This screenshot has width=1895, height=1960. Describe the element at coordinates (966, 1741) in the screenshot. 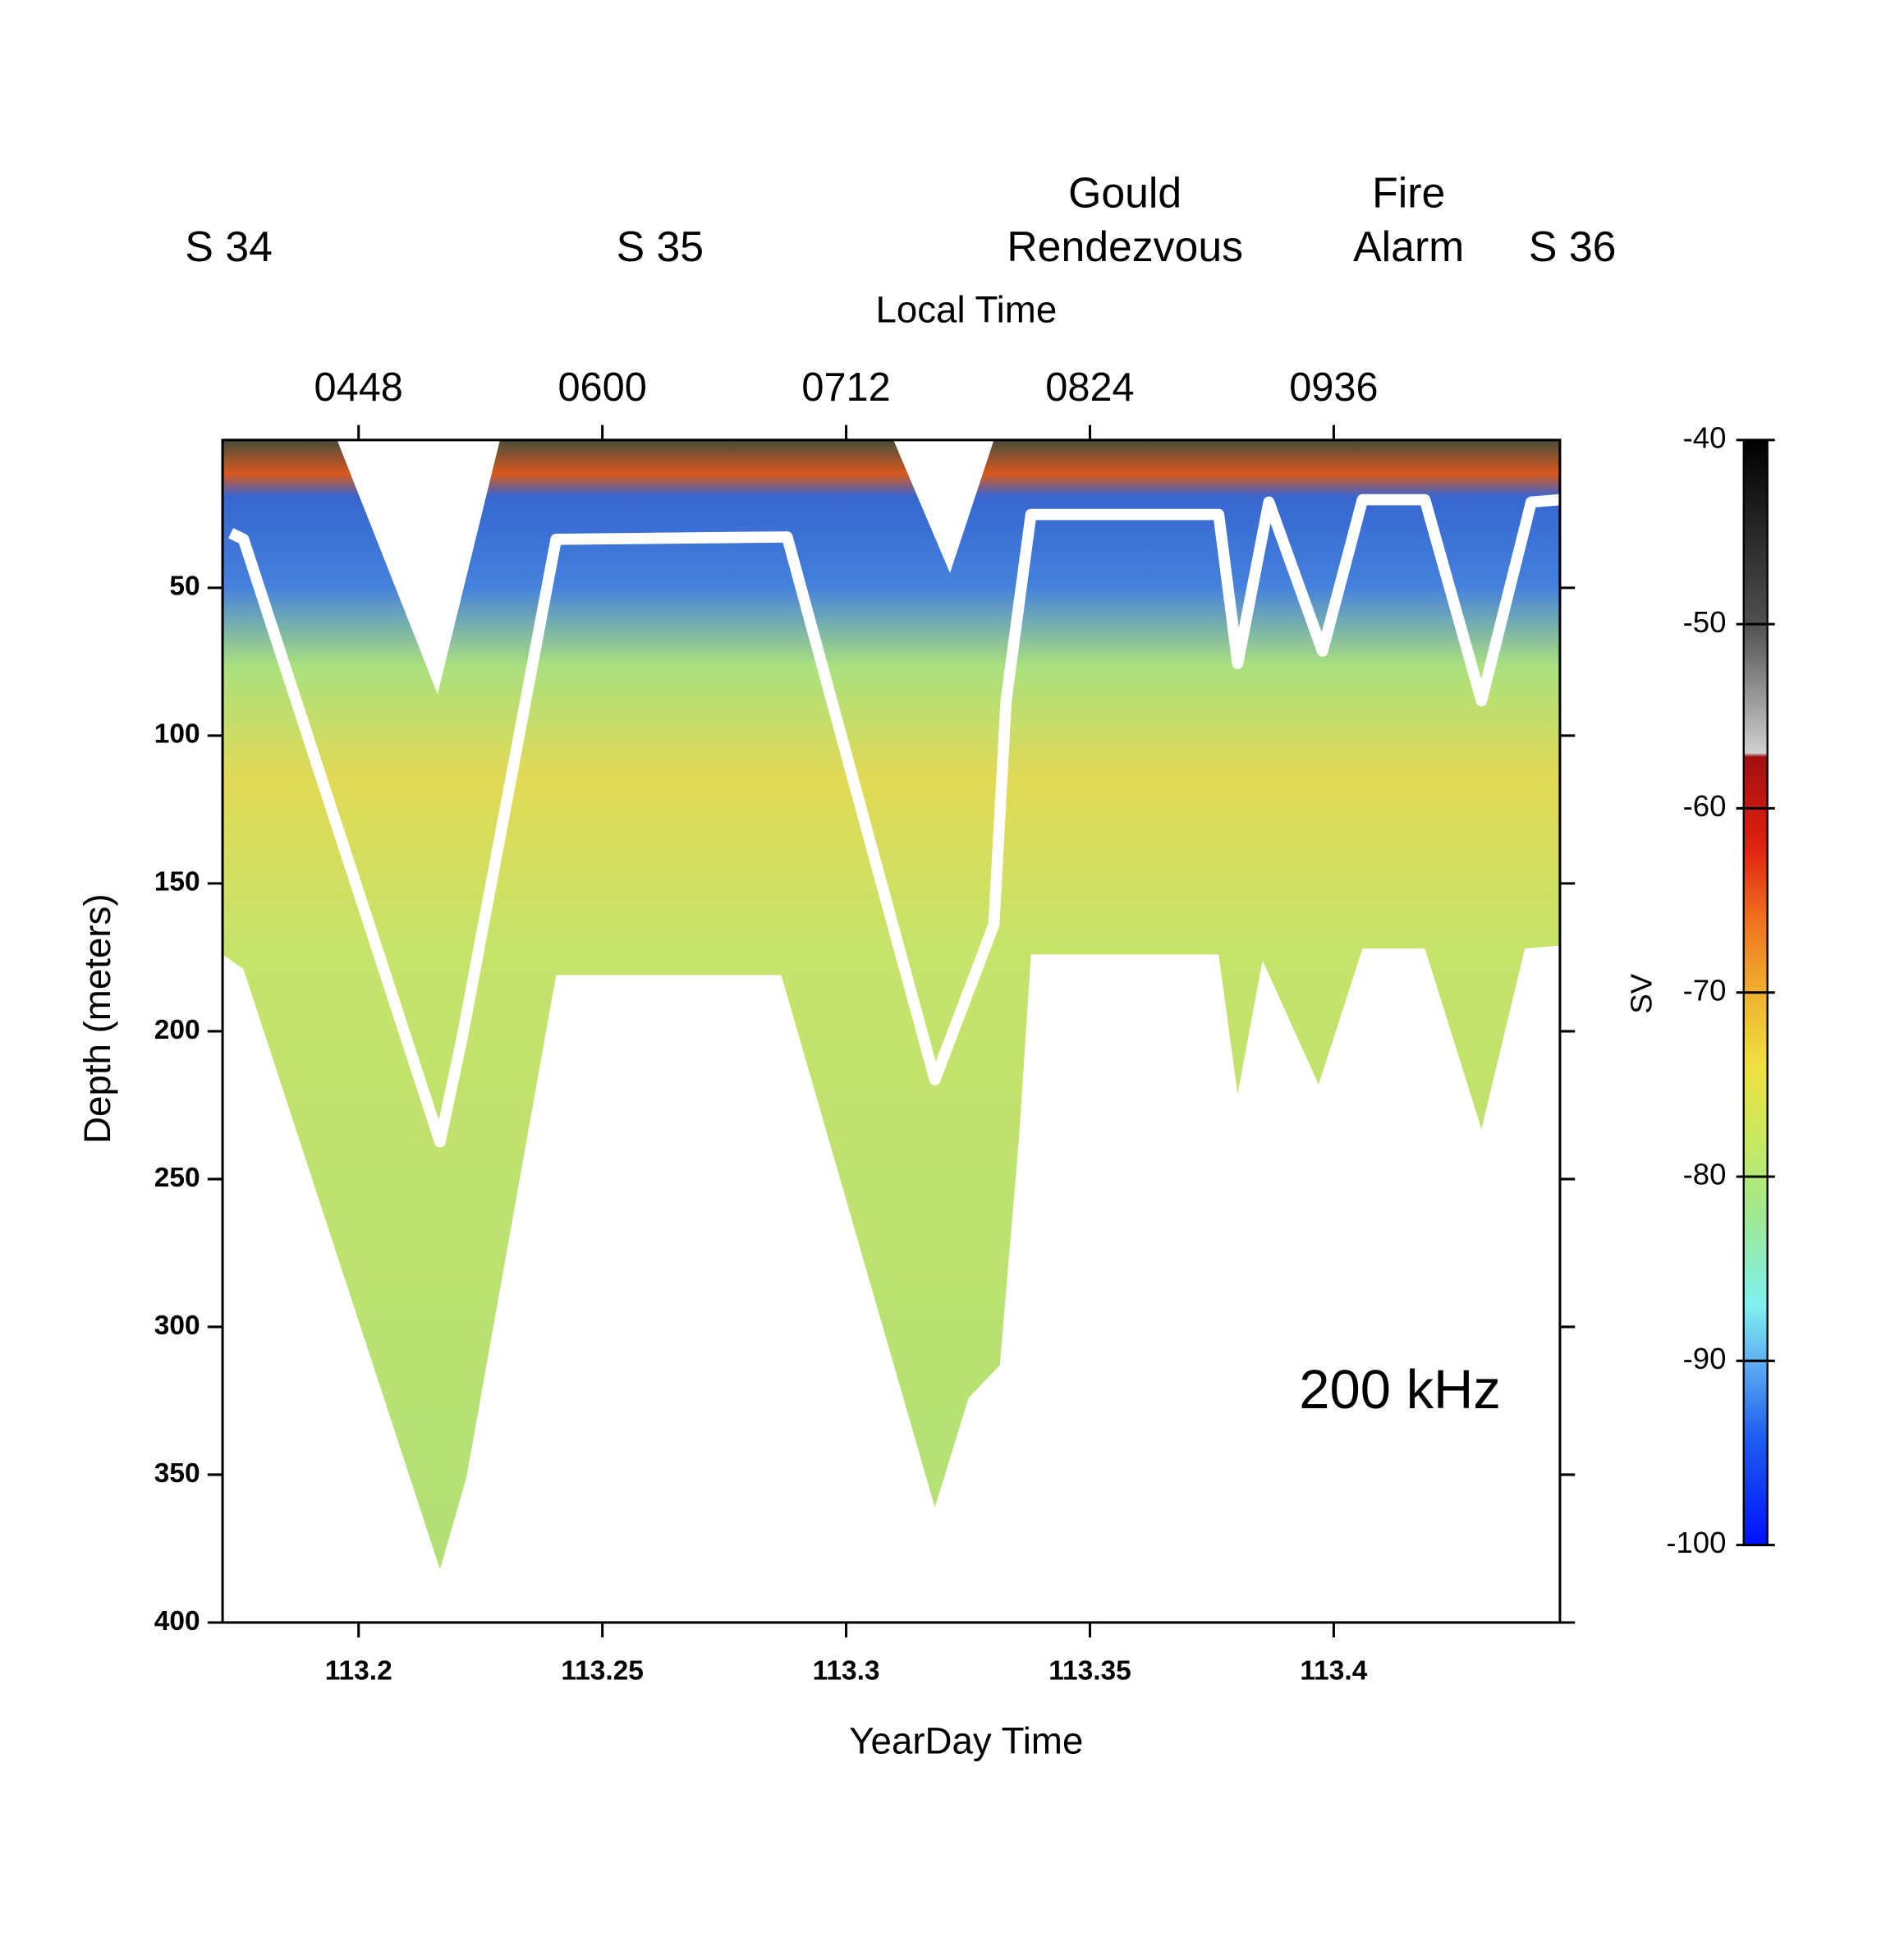

I see `x-axis-title: YearDay Time` at that location.